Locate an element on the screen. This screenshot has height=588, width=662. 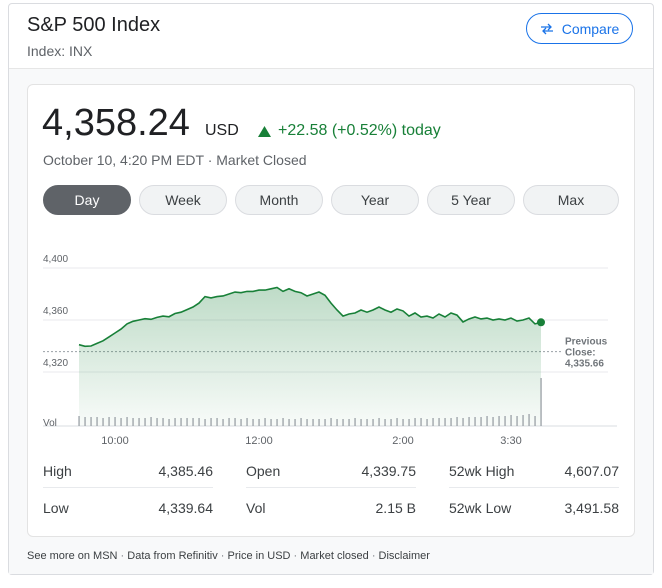
volume-label: Vol is located at coordinates (50, 423).